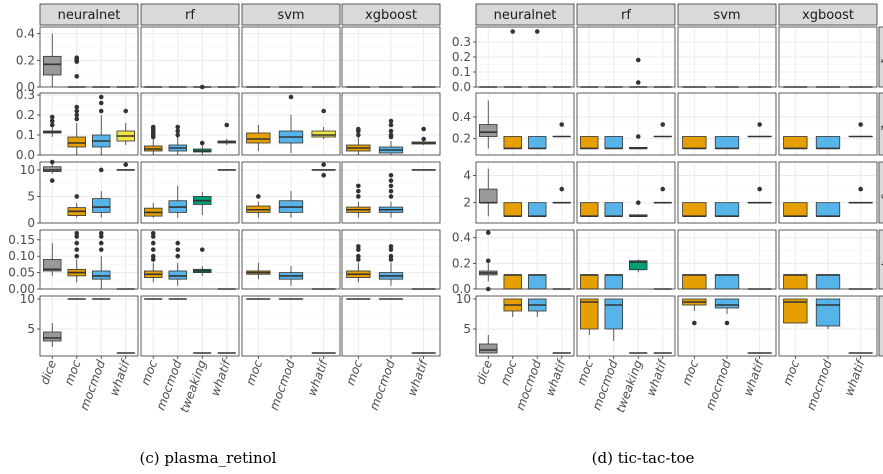 The height and width of the screenshot is (474, 883). What do you see at coordinates (880, 124) in the screenshot?
I see `row-strip-o2` at bounding box center [880, 124].